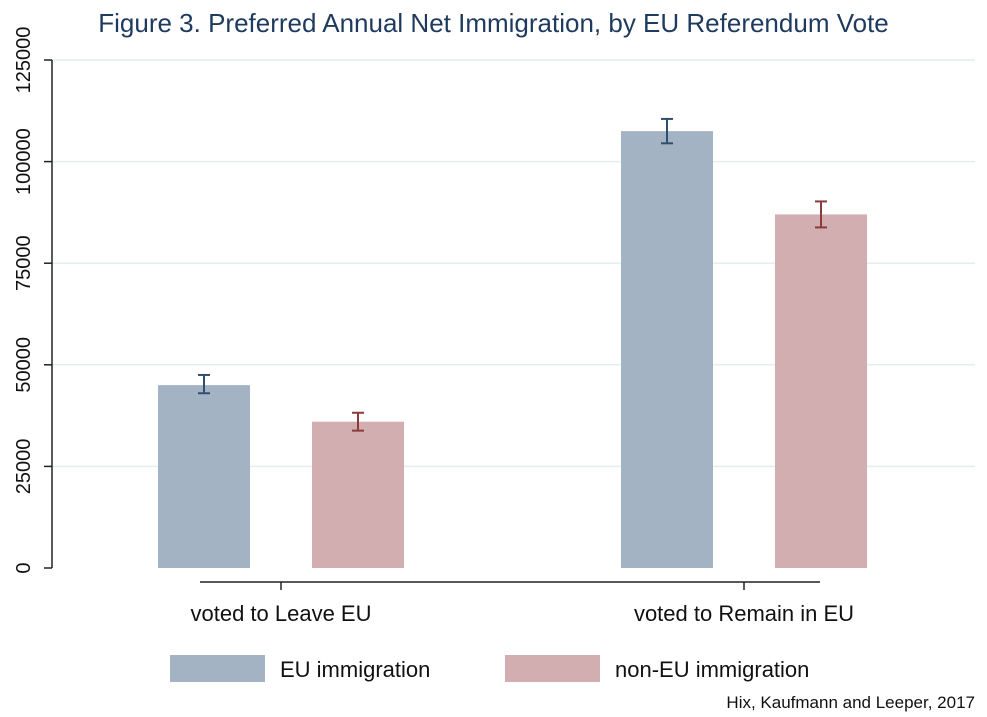 This screenshot has width=987, height=717. What do you see at coordinates (522, 603) in the screenshot?
I see `x-axis: voted to Leave EU voted to Remain in EU` at bounding box center [522, 603].